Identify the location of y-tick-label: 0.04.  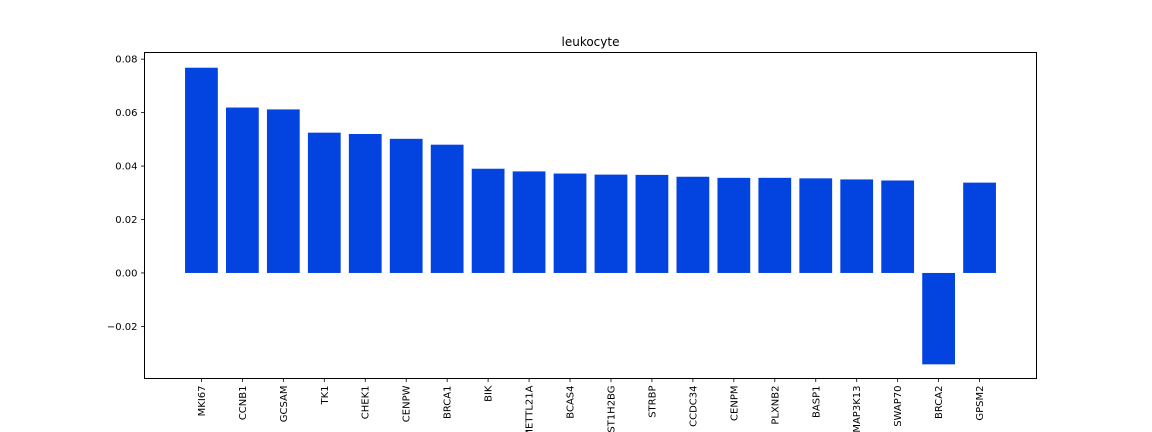
(126, 167).